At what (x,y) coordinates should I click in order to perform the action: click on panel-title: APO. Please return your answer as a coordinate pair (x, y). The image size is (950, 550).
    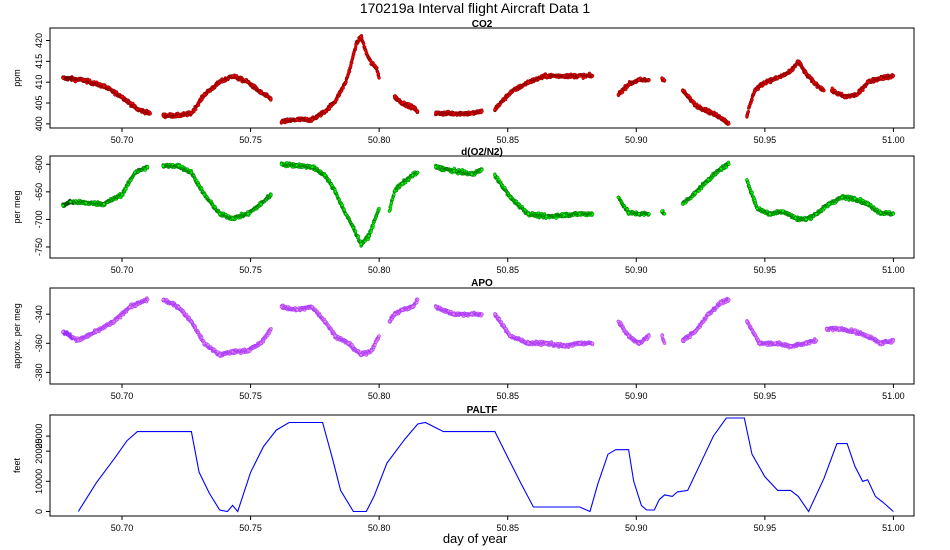
    Looking at the image, I should click on (482, 283).